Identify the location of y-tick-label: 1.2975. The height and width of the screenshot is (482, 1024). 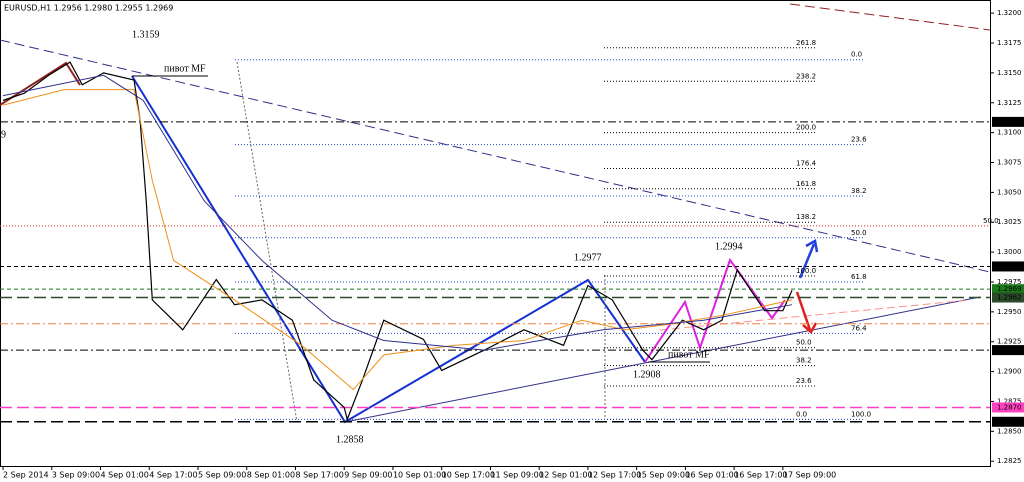
(1009, 282).